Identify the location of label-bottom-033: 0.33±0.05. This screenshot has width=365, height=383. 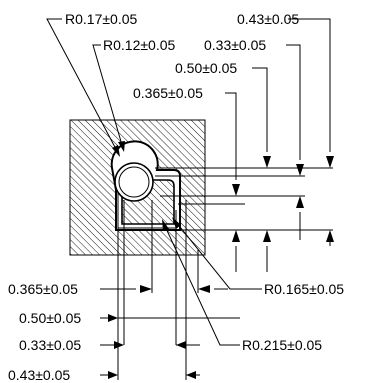
(50, 345).